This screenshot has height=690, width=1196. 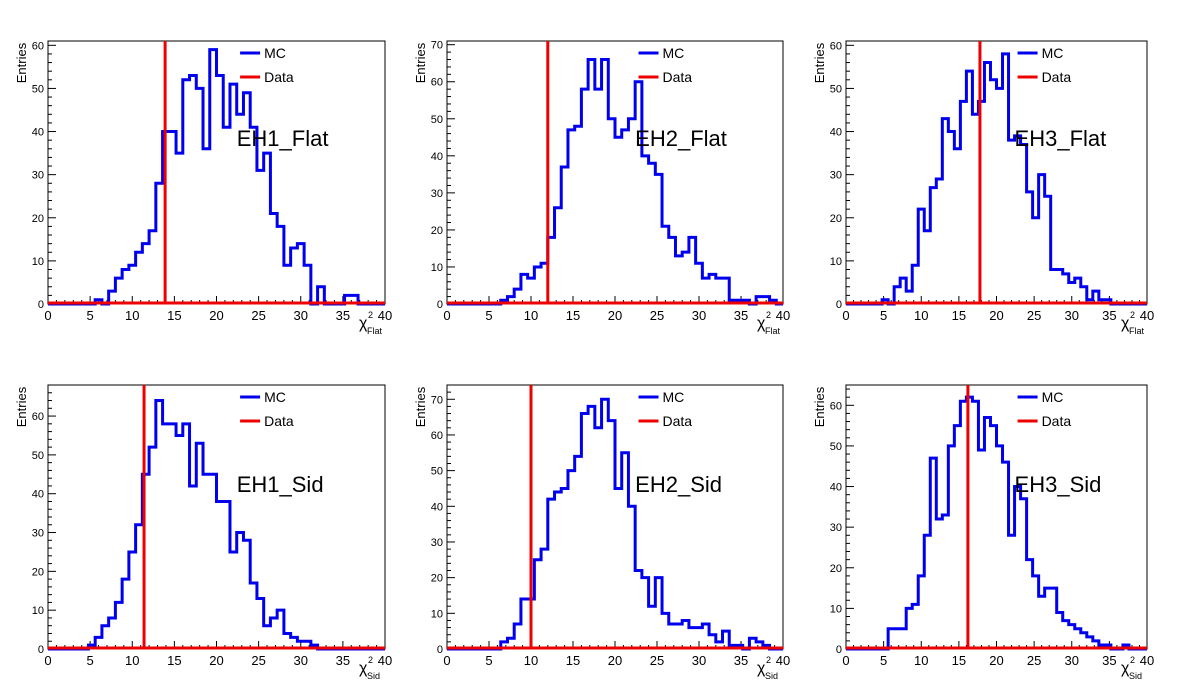 What do you see at coordinates (283, 138) in the screenshot?
I see `panel-title: EH1_Flat` at bounding box center [283, 138].